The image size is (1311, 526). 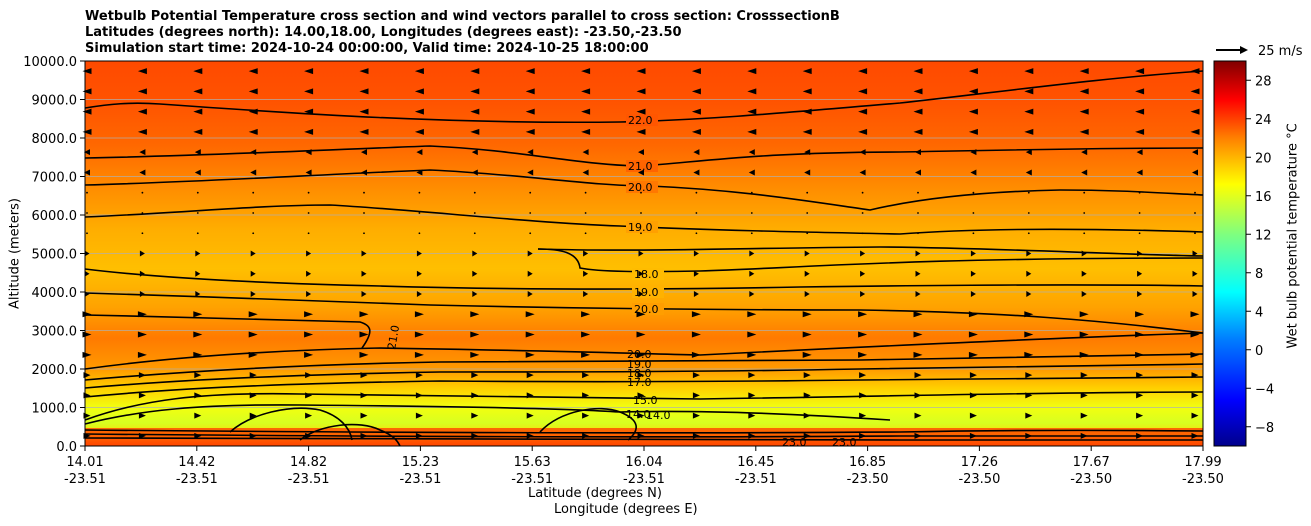 What do you see at coordinates (1259, 274) in the screenshot?
I see `colorbar-tick-label-5: 8` at bounding box center [1259, 274].